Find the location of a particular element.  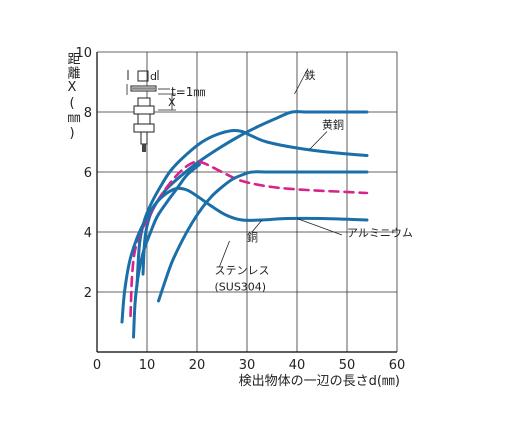

sensor-diagram-icon: d t=1㎜ X is located at coordinates (165, 111).